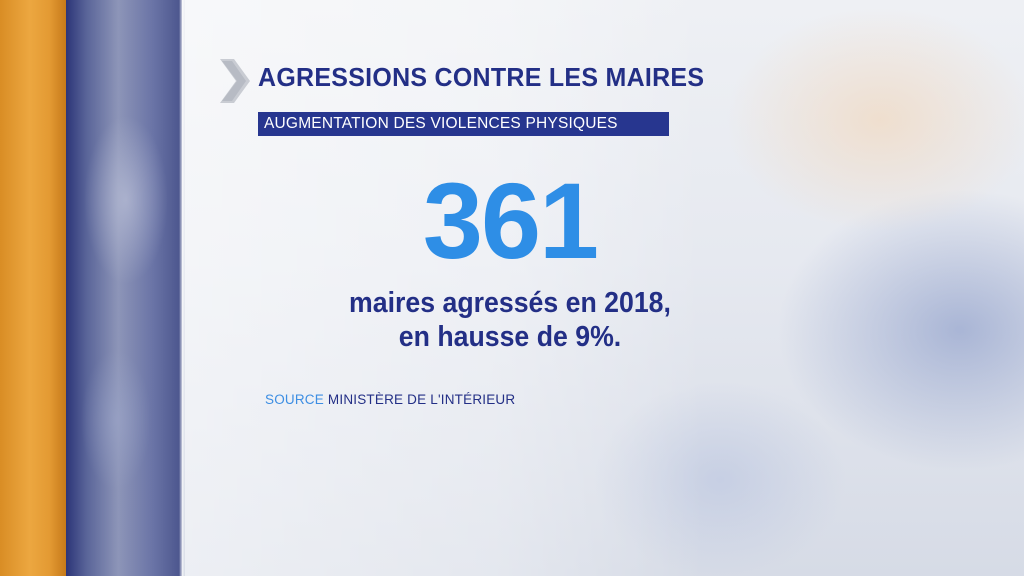 Image resolution: width=1024 pixels, height=576 pixels. I want to click on orange-side-stripe, so click(33, 288).